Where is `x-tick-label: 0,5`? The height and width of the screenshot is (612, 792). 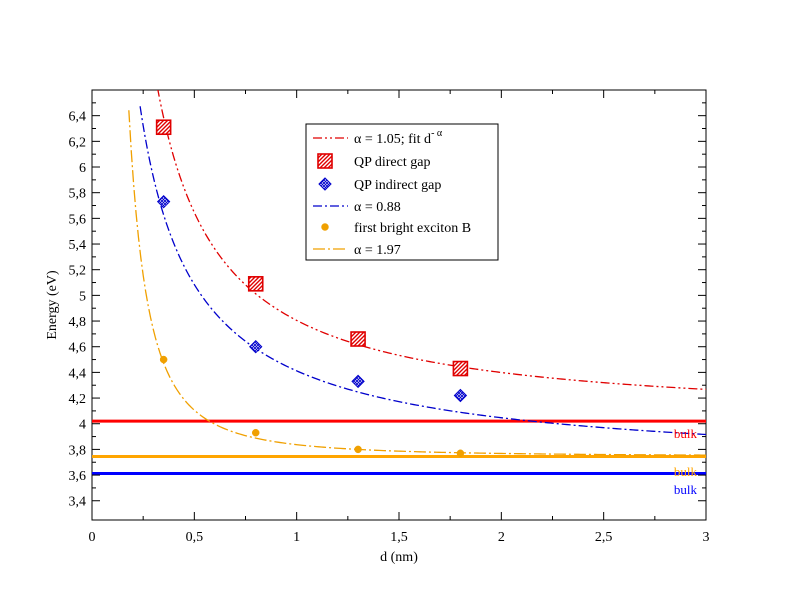 x-tick-label: 0,5 is located at coordinates (195, 537).